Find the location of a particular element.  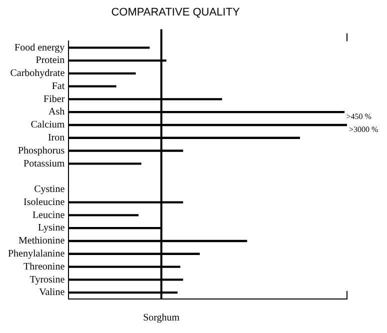

annotation: >3000 % is located at coordinates (364, 129).